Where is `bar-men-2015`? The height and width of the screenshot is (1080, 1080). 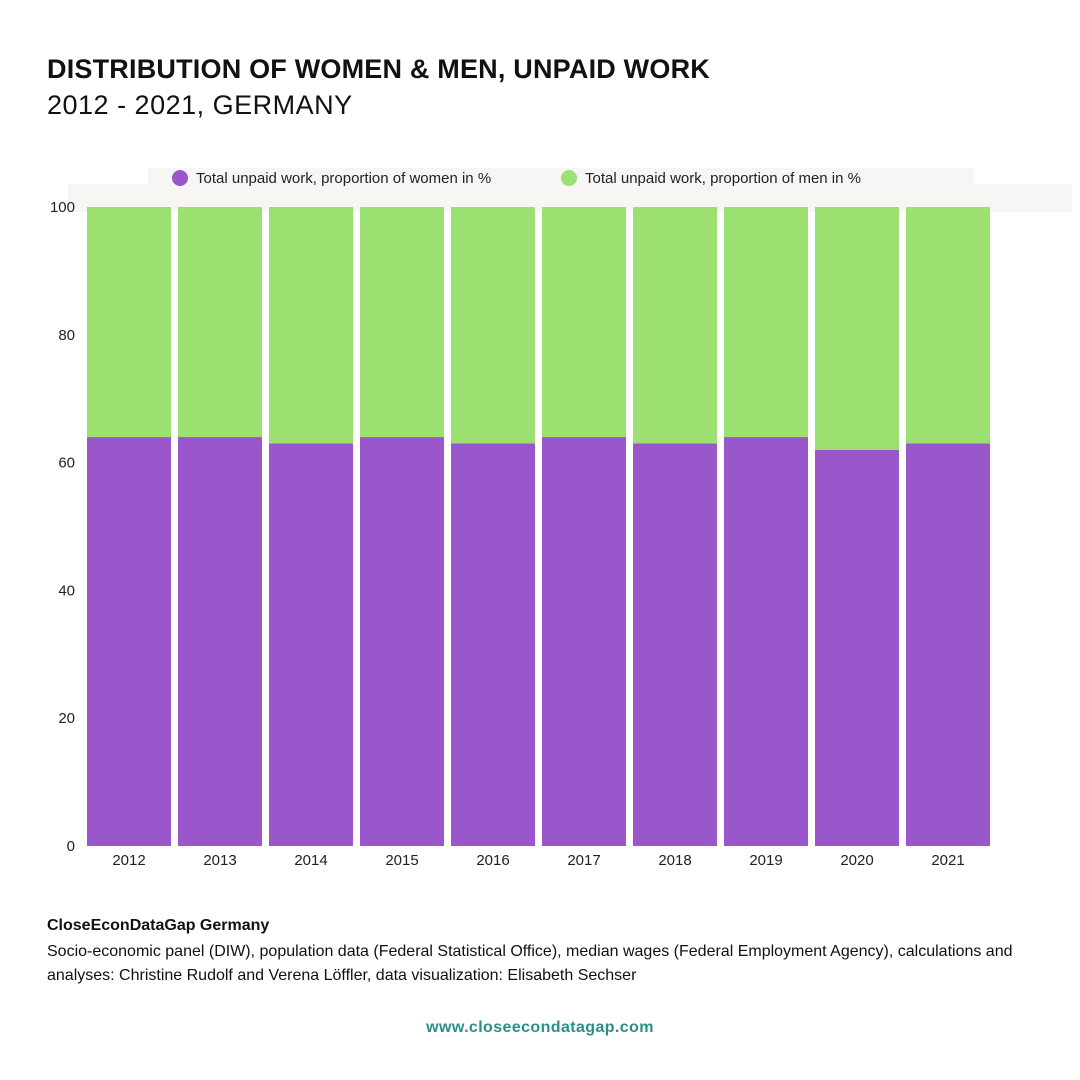 bar-men-2015 is located at coordinates (402, 322).